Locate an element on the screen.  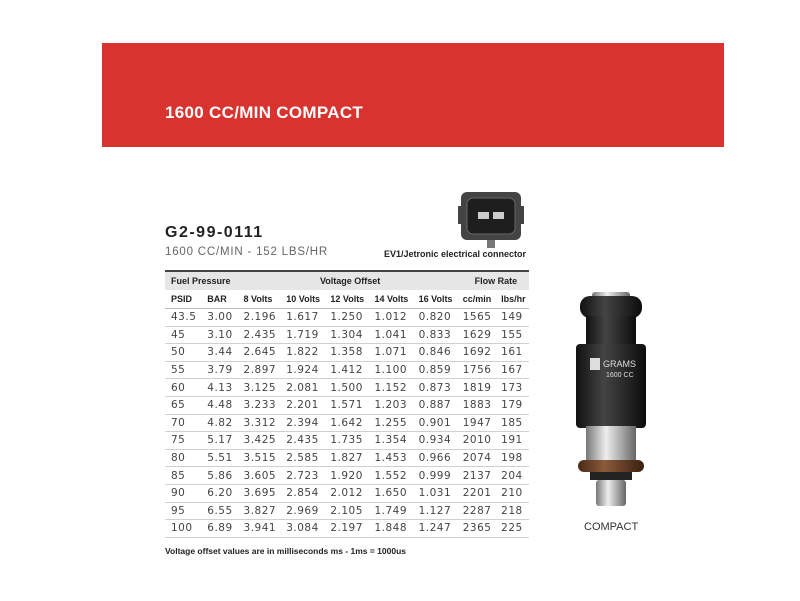
table-cell: 3.425 is located at coordinates (259, 440).